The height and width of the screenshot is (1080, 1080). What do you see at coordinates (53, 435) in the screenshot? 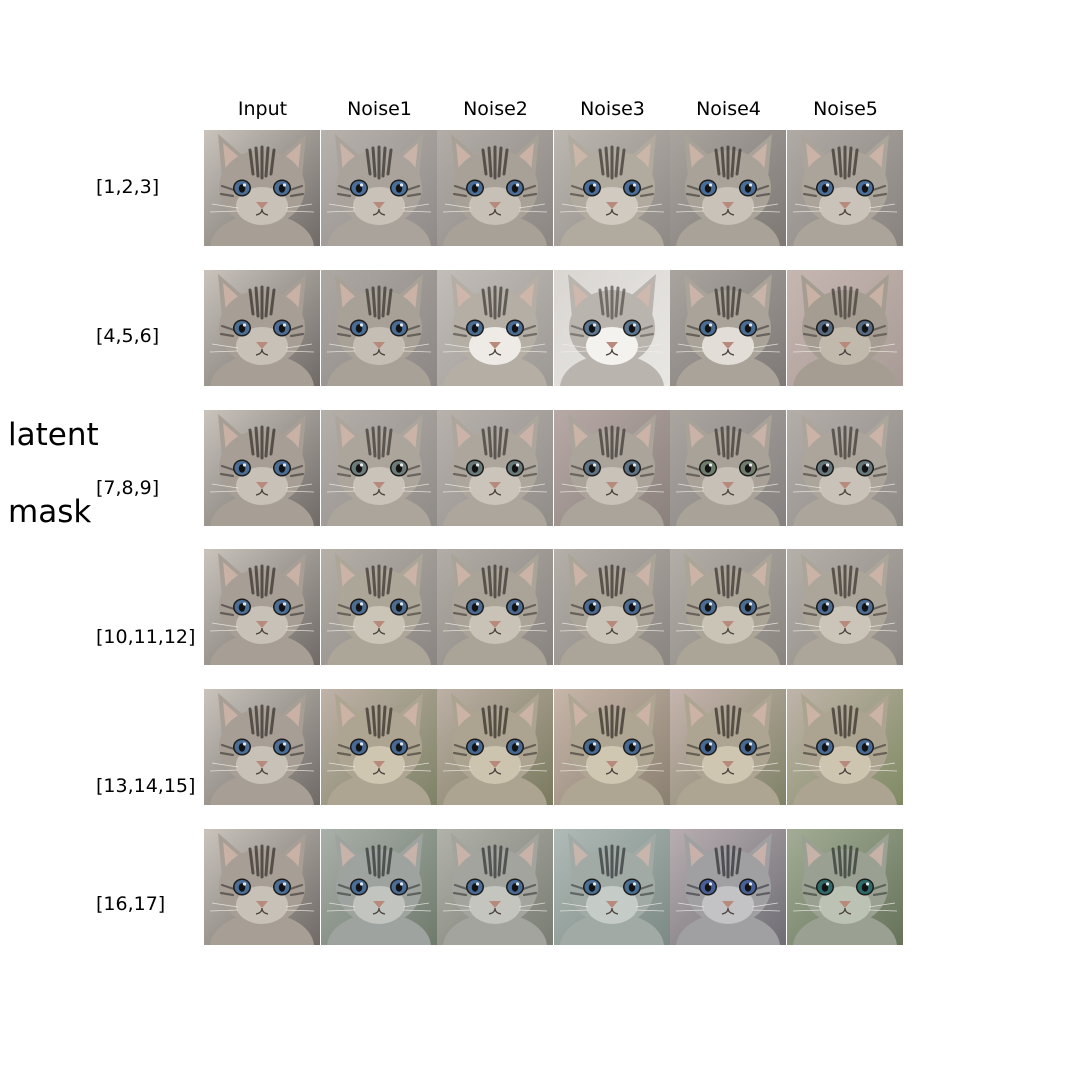
I see `side-label-latent: latent` at bounding box center [53, 435].